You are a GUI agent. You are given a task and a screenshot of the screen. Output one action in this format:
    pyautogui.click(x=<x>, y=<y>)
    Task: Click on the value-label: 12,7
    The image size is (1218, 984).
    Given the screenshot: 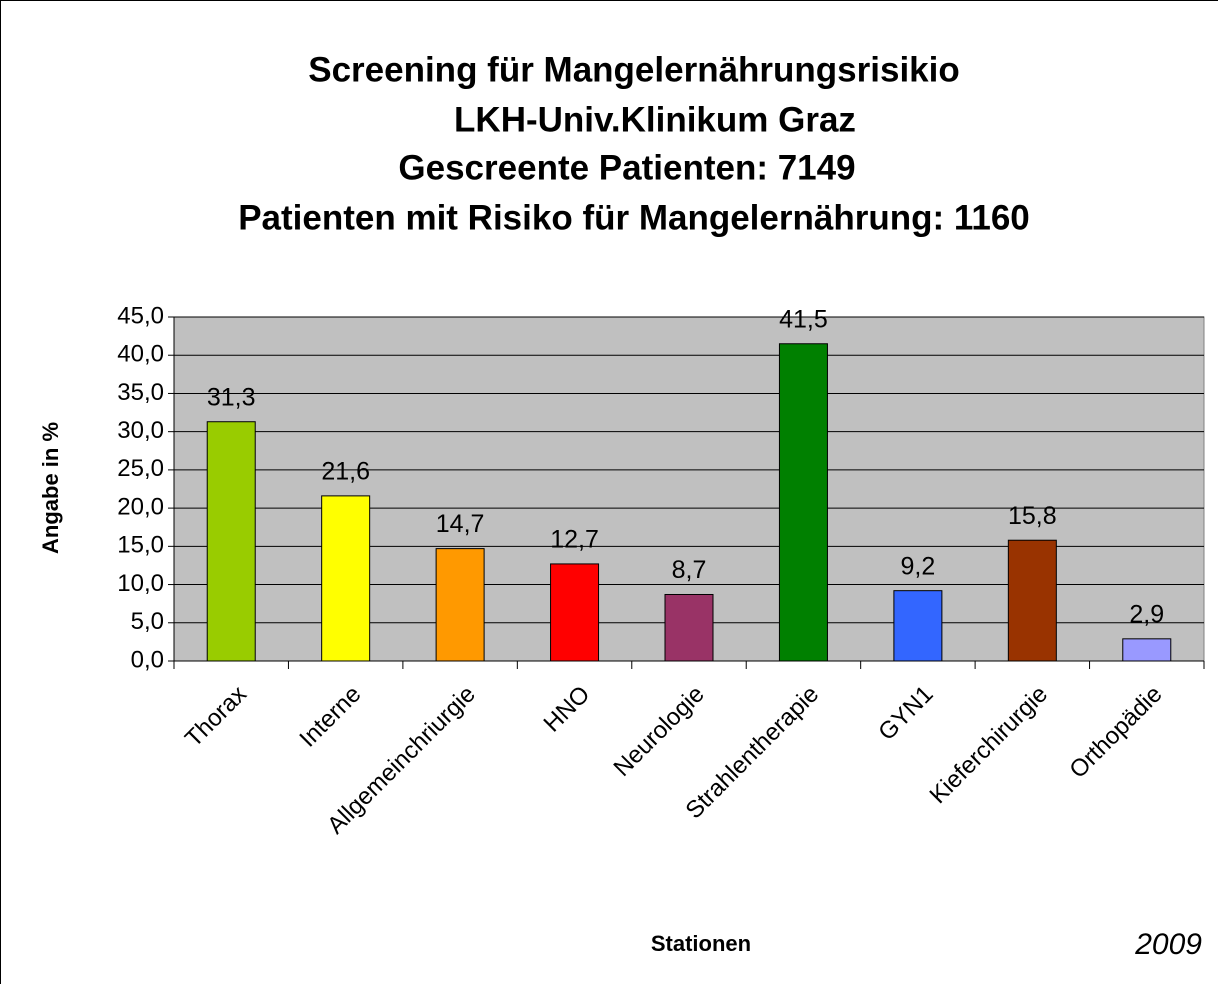 What is the action you would take?
    pyautogui.click(x=574, y=540)
    